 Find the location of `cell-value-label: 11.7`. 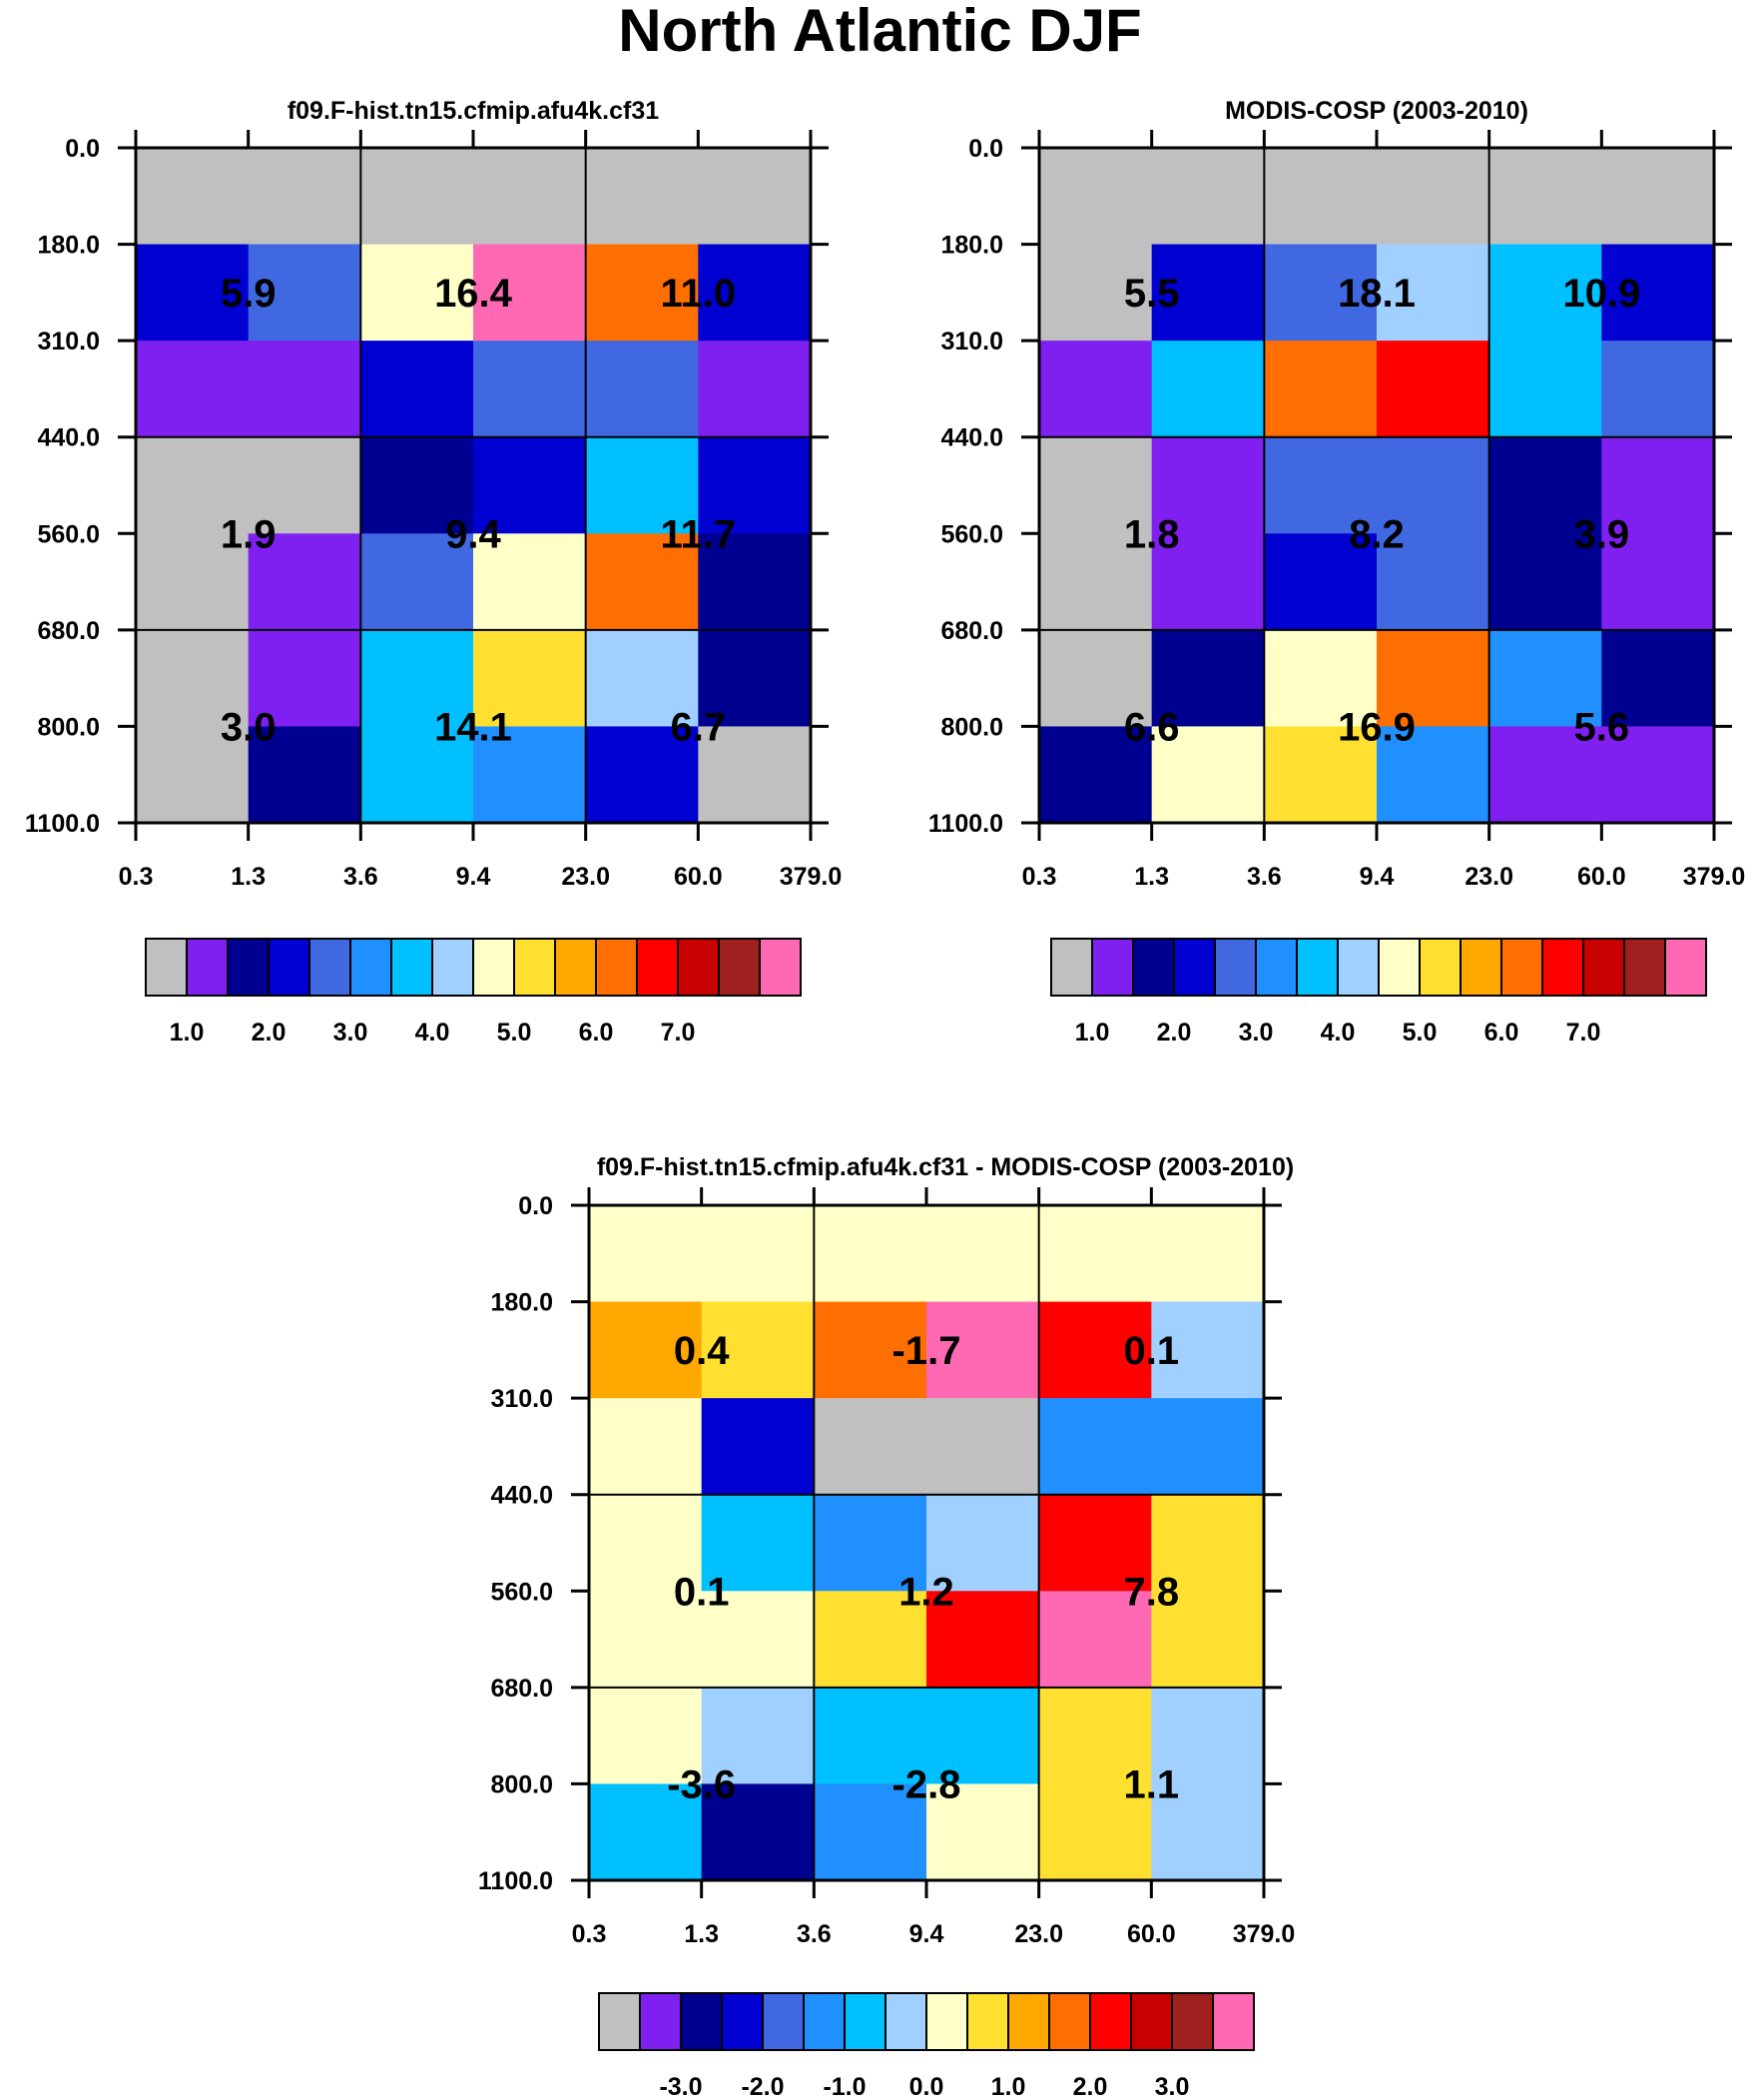

cell-value-label: 11.7 is located at coordinates (699, 534).